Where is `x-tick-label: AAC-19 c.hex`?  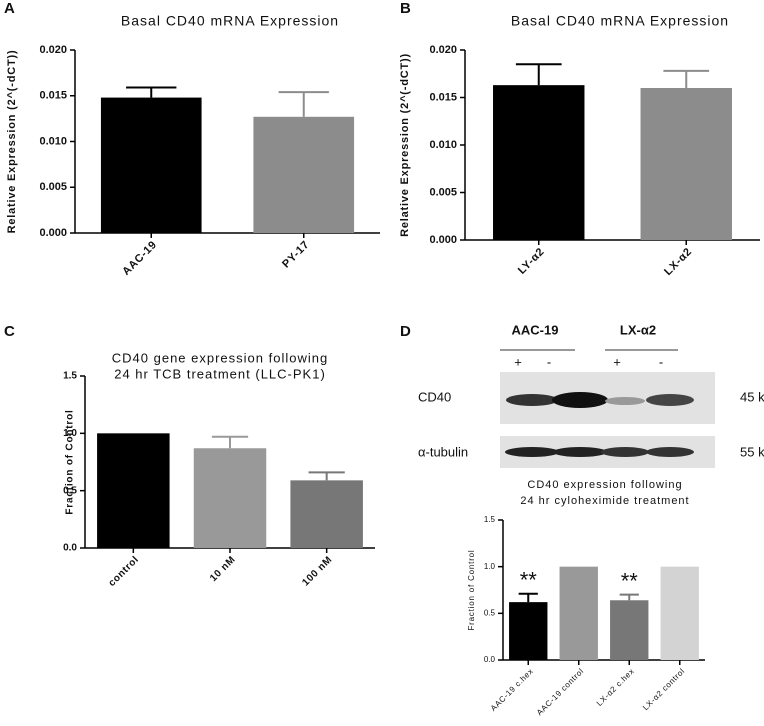
x-tick-label: AAC-19 c.hex is located at coordinates (512, 690).